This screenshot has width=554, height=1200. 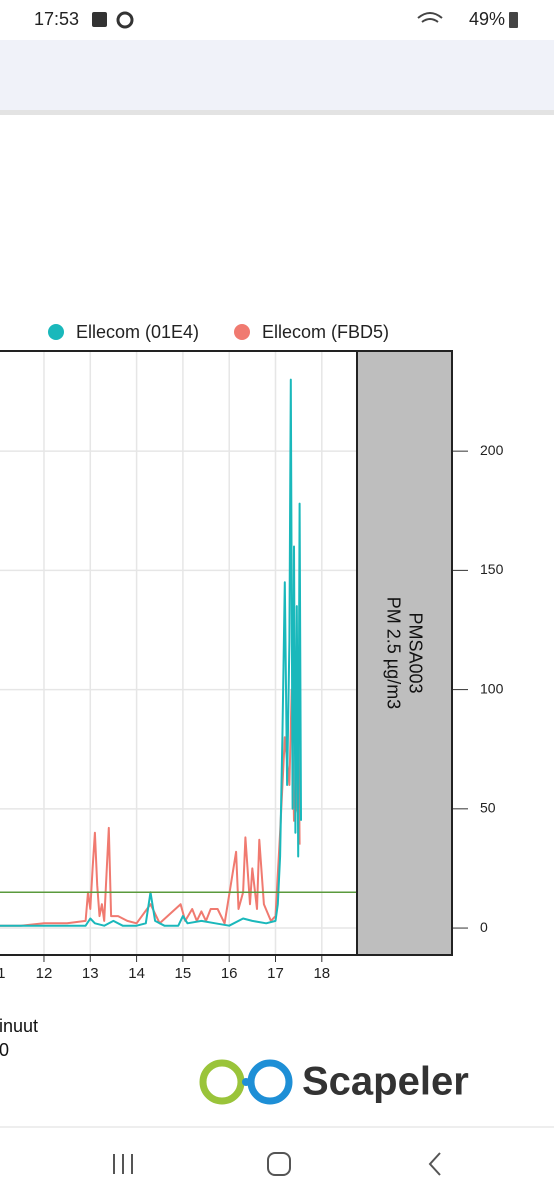 What do you see at coordinates (229, 973) in the screenshot?
I see `x-tick-label: 16` at bounding box center [229, 973].